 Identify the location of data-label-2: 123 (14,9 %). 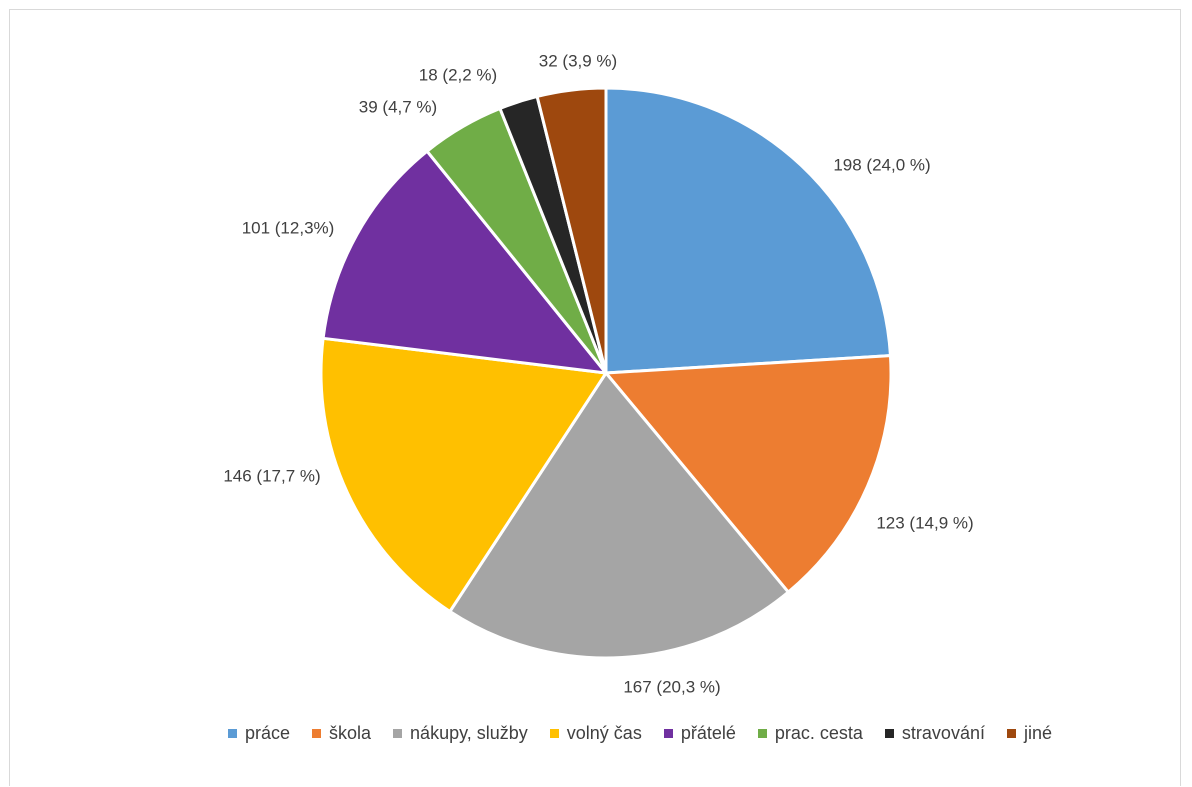
(924, 522).